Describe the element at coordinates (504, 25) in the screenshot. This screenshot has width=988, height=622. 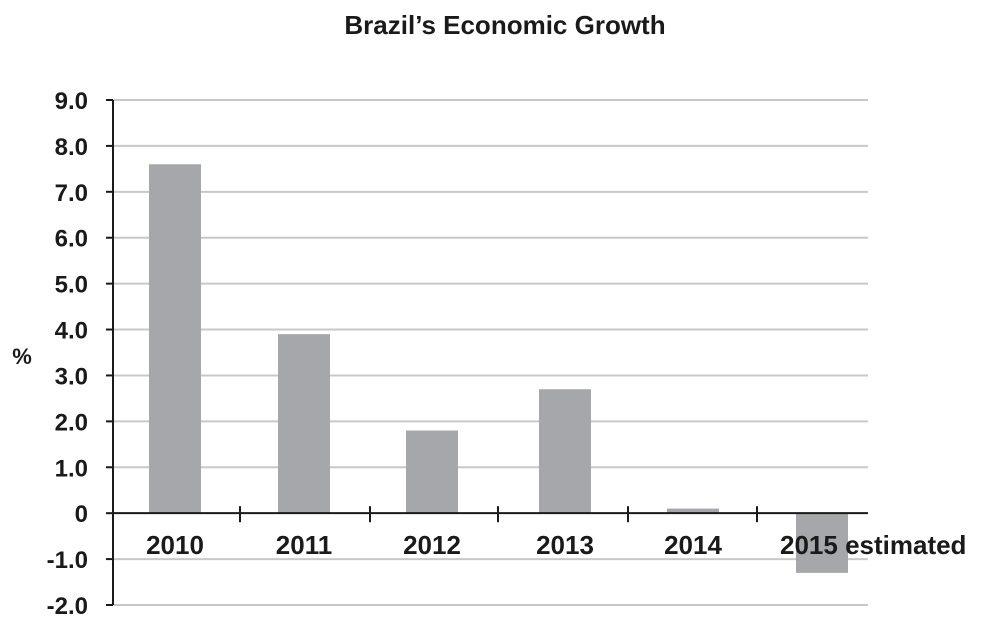
I see `chart-title: Brazil’s Economic Growth` at that location.